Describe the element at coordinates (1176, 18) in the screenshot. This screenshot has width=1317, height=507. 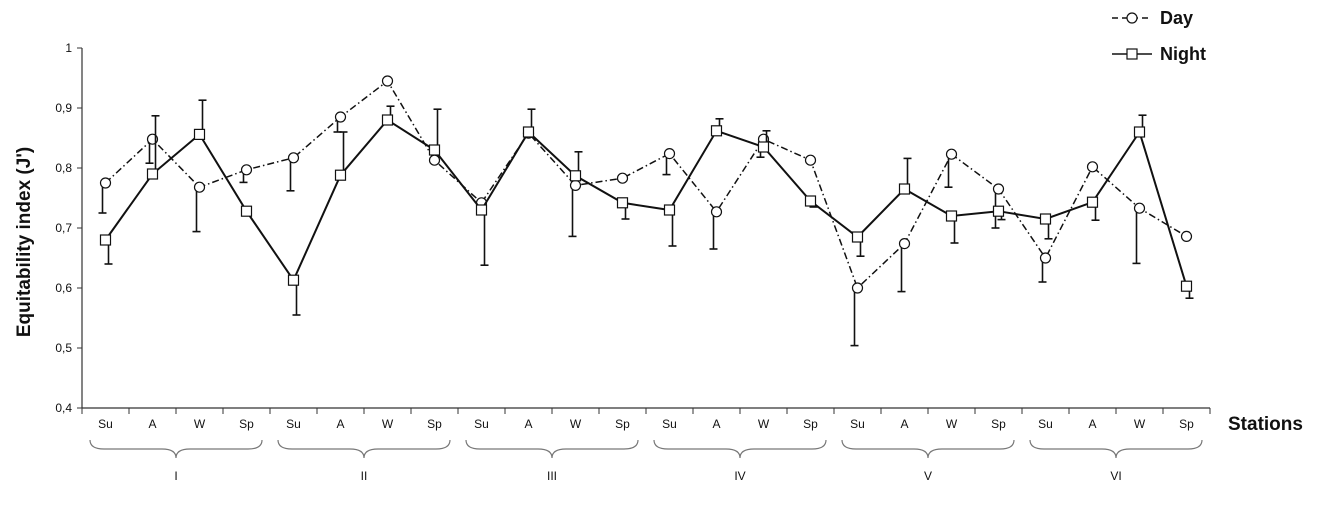
I see `legend-label-day: Day` at that location.